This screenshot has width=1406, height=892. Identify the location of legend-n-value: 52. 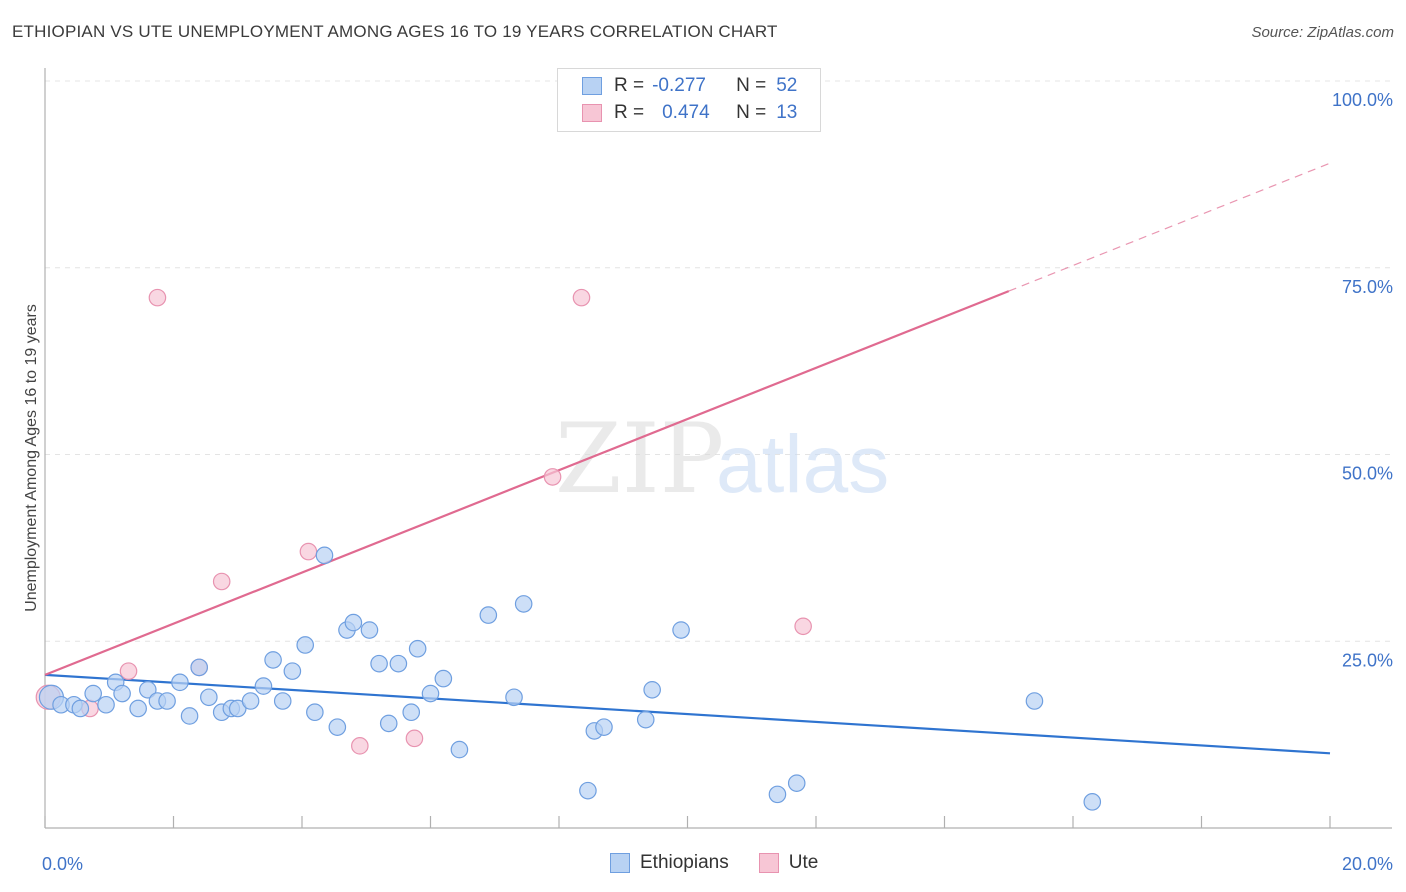
(787, 85).